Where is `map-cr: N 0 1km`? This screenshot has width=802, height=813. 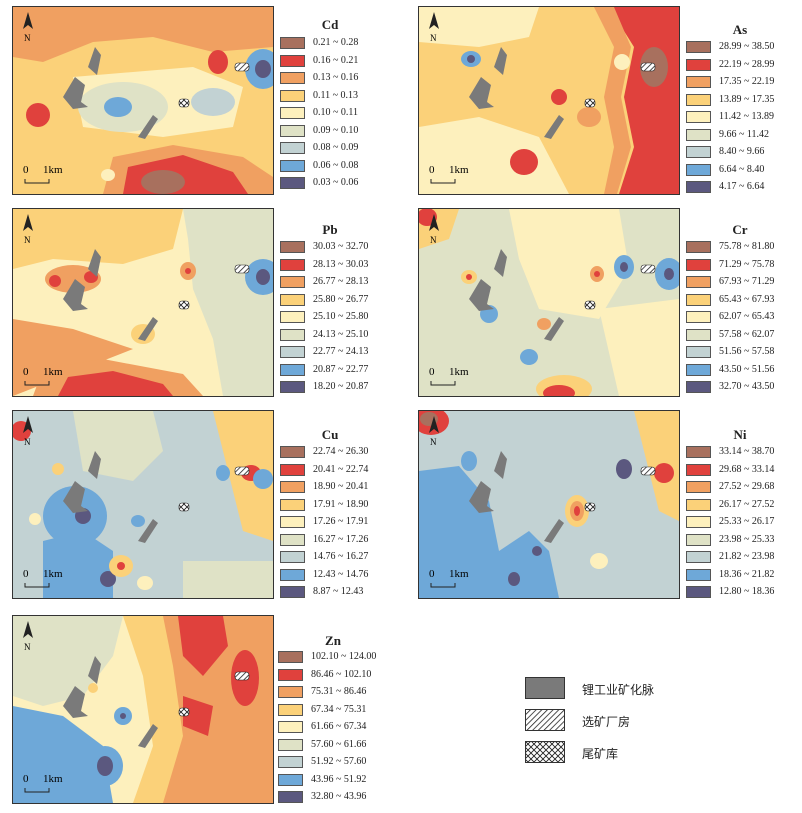
map-cr: N 0 1km is located at coordinates (549, 302).